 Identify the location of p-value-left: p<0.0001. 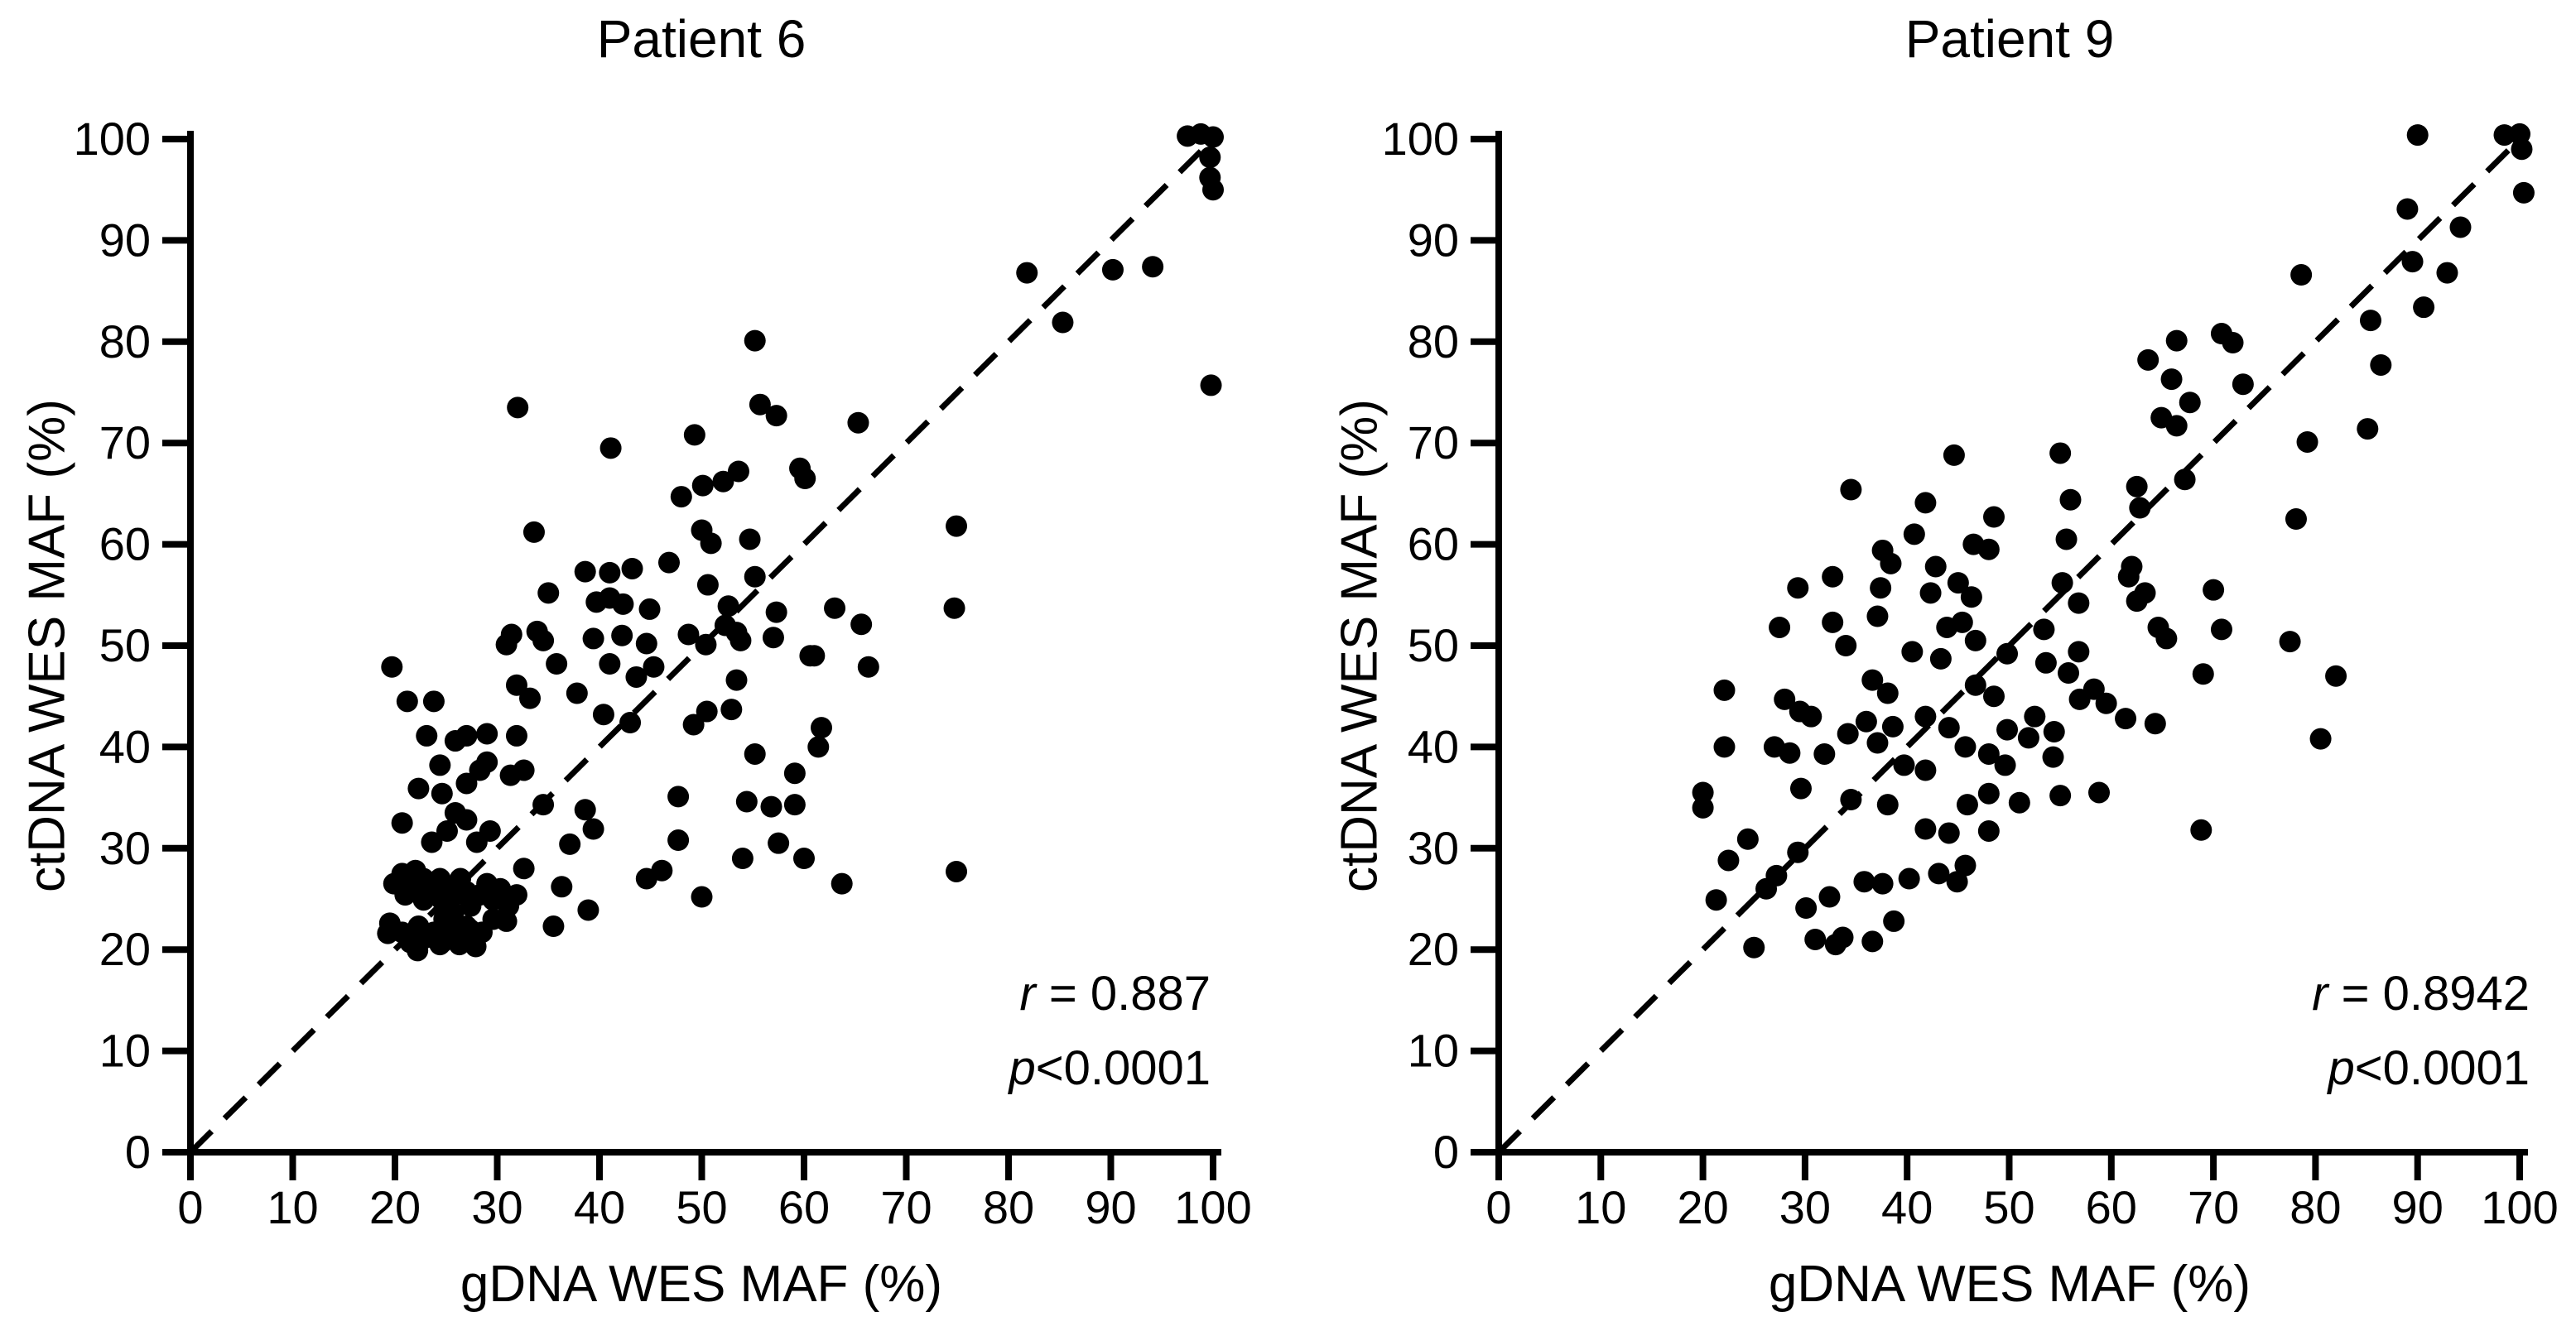
(1110, 1068).